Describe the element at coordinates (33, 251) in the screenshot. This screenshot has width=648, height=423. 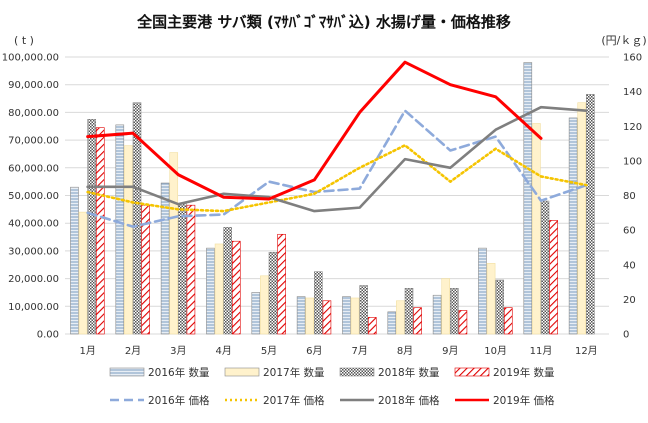
I see `left-tick-label: 30,000.00` at that location.